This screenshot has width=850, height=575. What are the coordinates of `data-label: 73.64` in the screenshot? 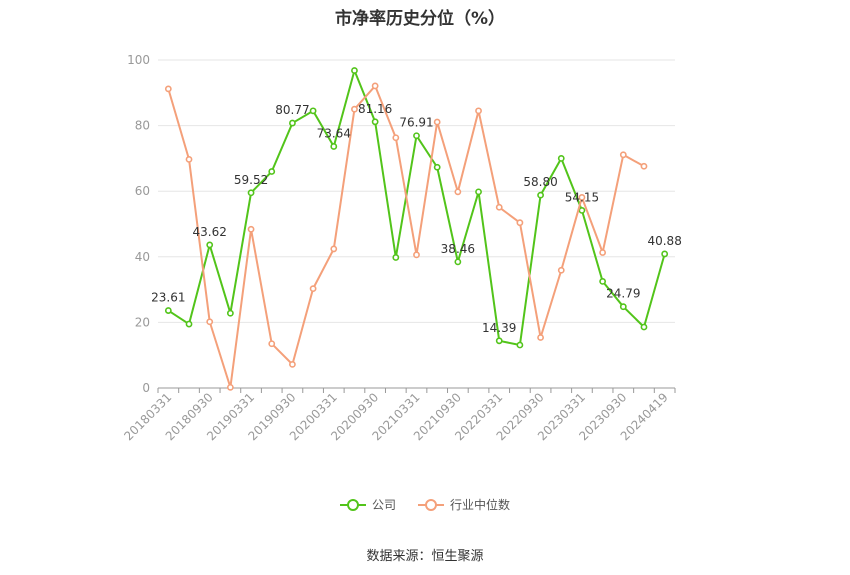 It's located at (334, 133).